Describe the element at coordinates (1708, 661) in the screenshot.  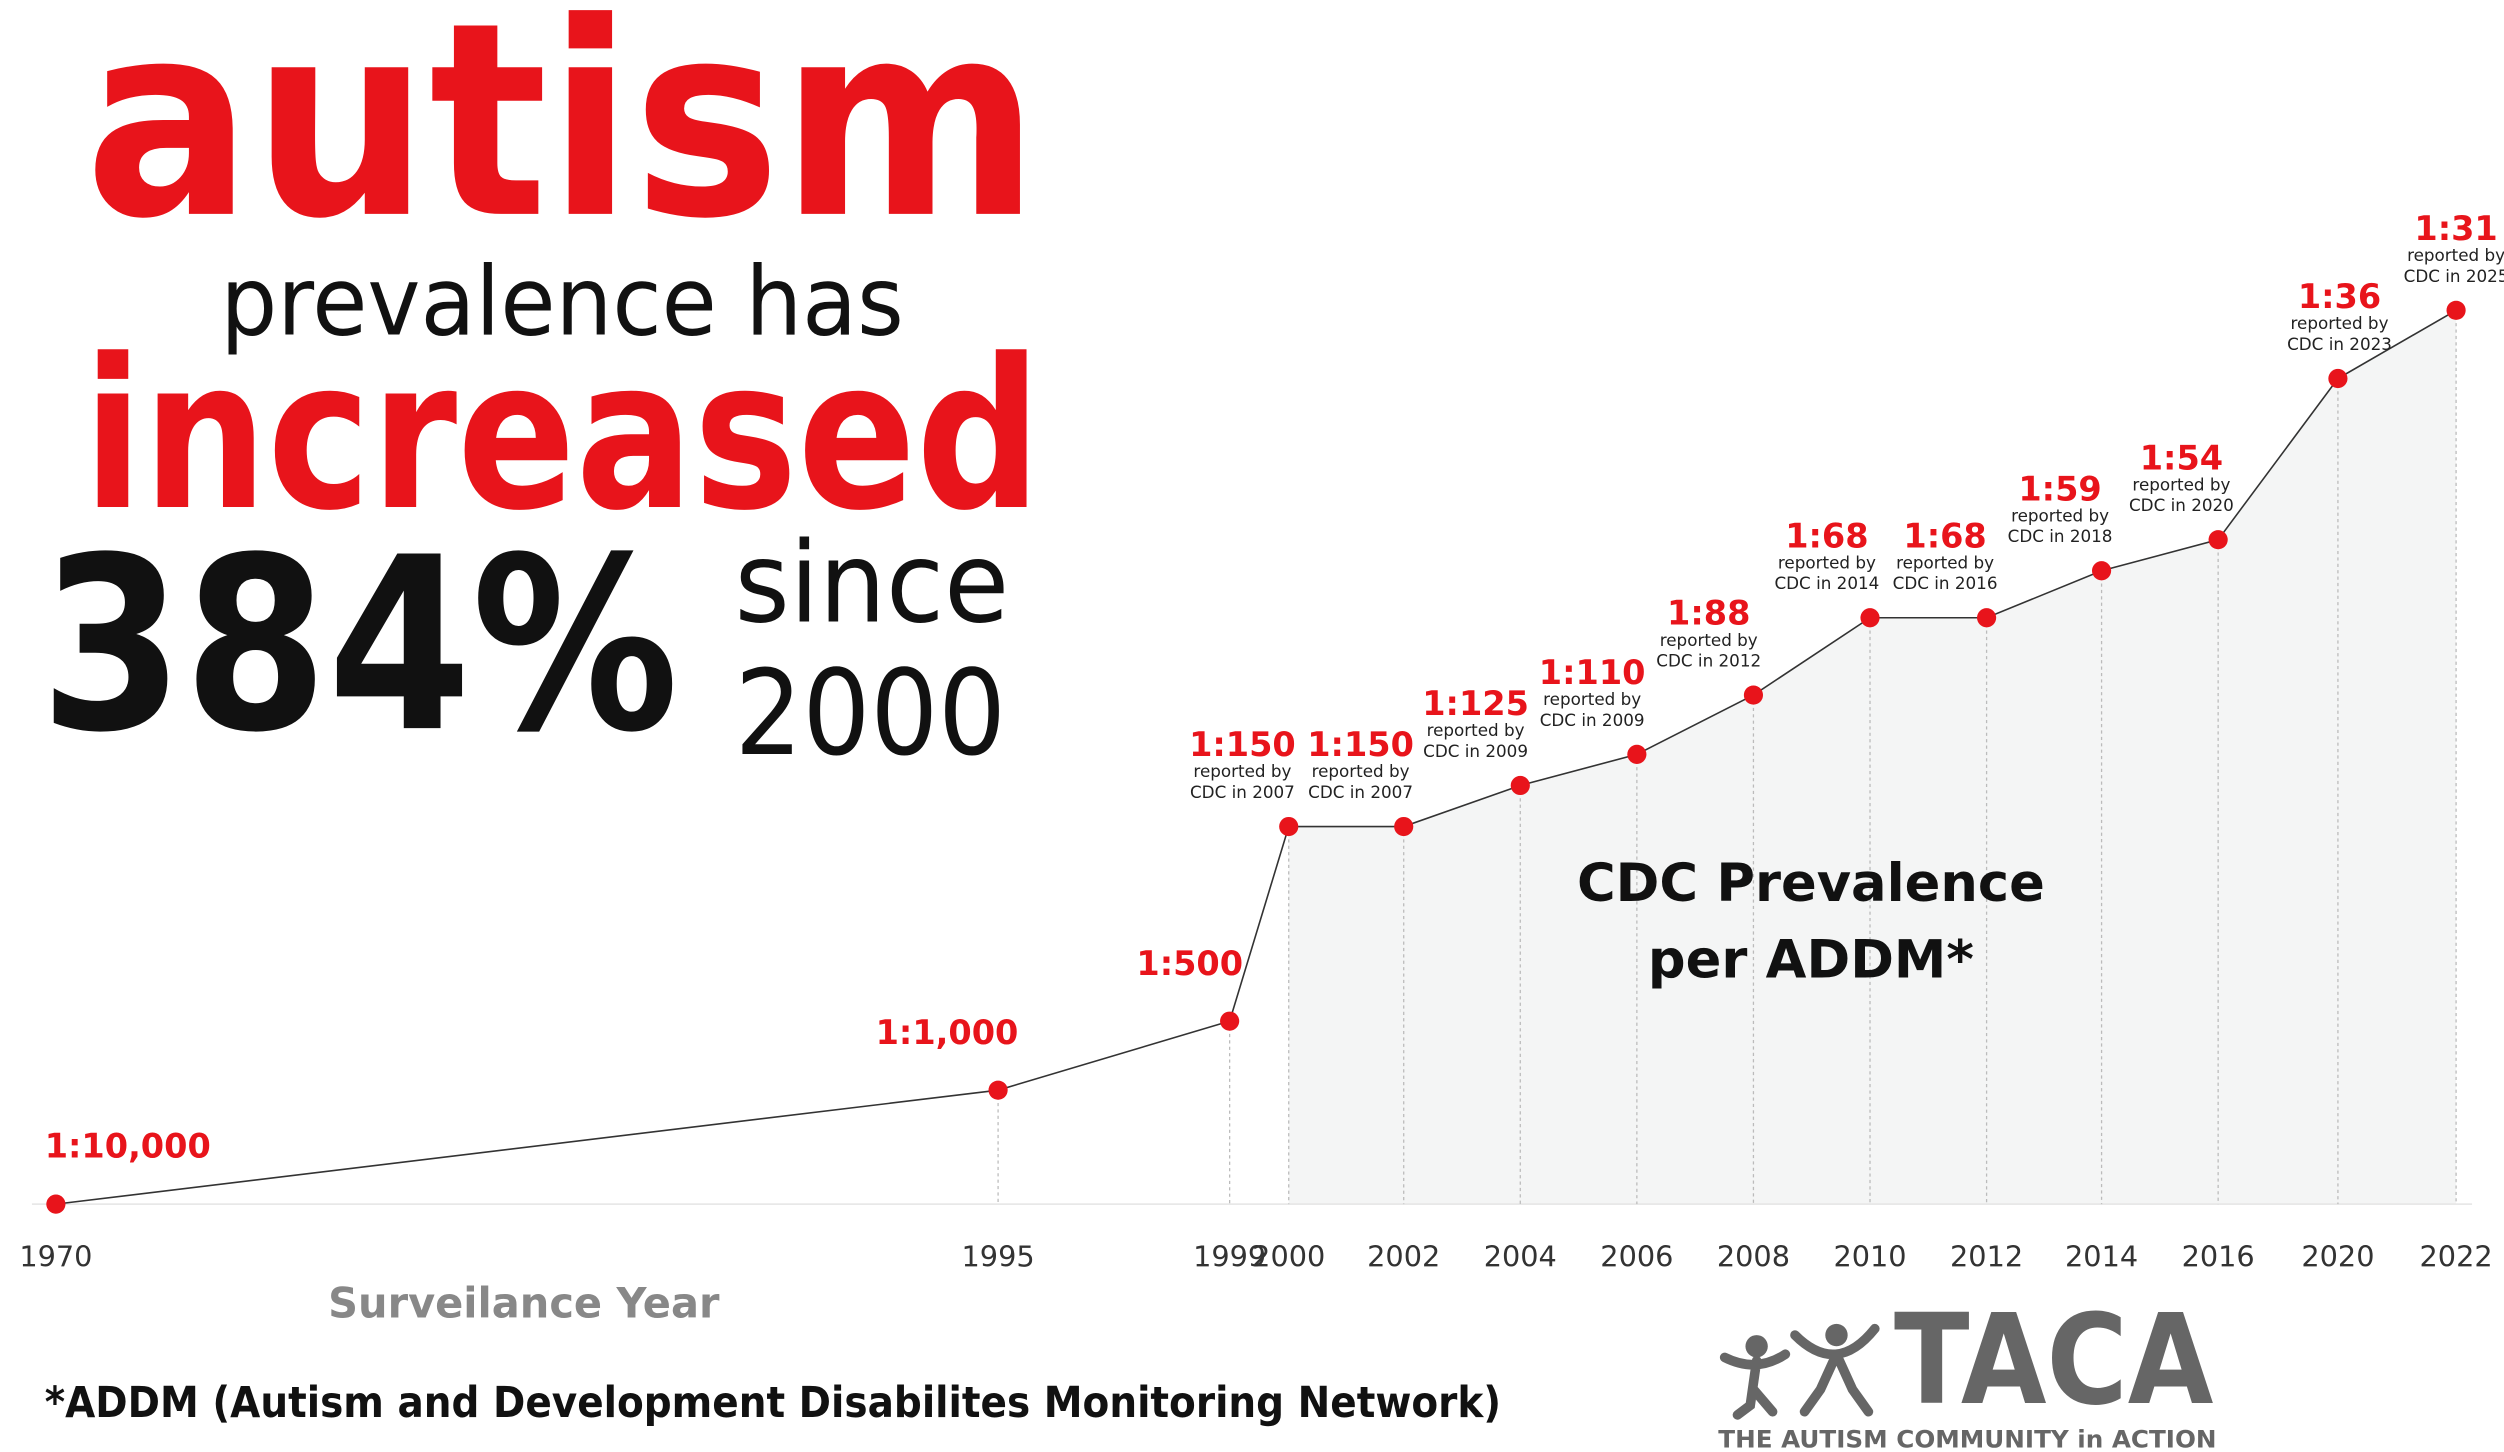
I see `source-label: CDC in 2012` at that location.